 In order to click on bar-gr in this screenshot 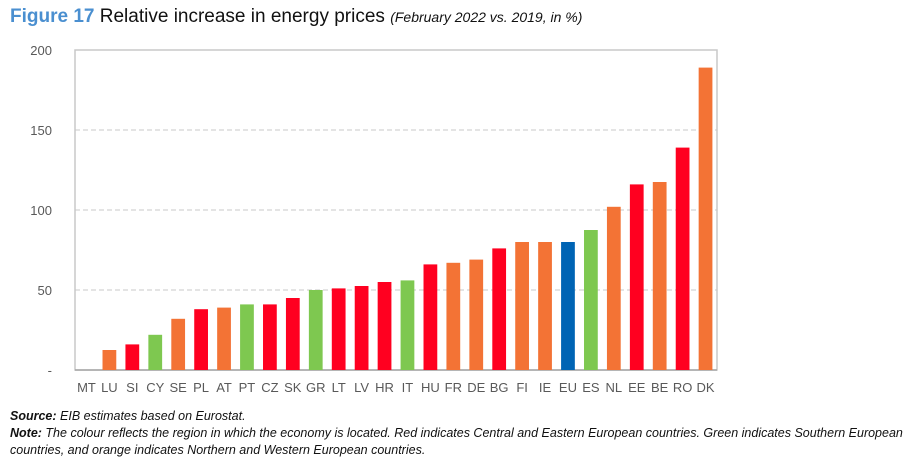, I will do `click(315, 330)`.